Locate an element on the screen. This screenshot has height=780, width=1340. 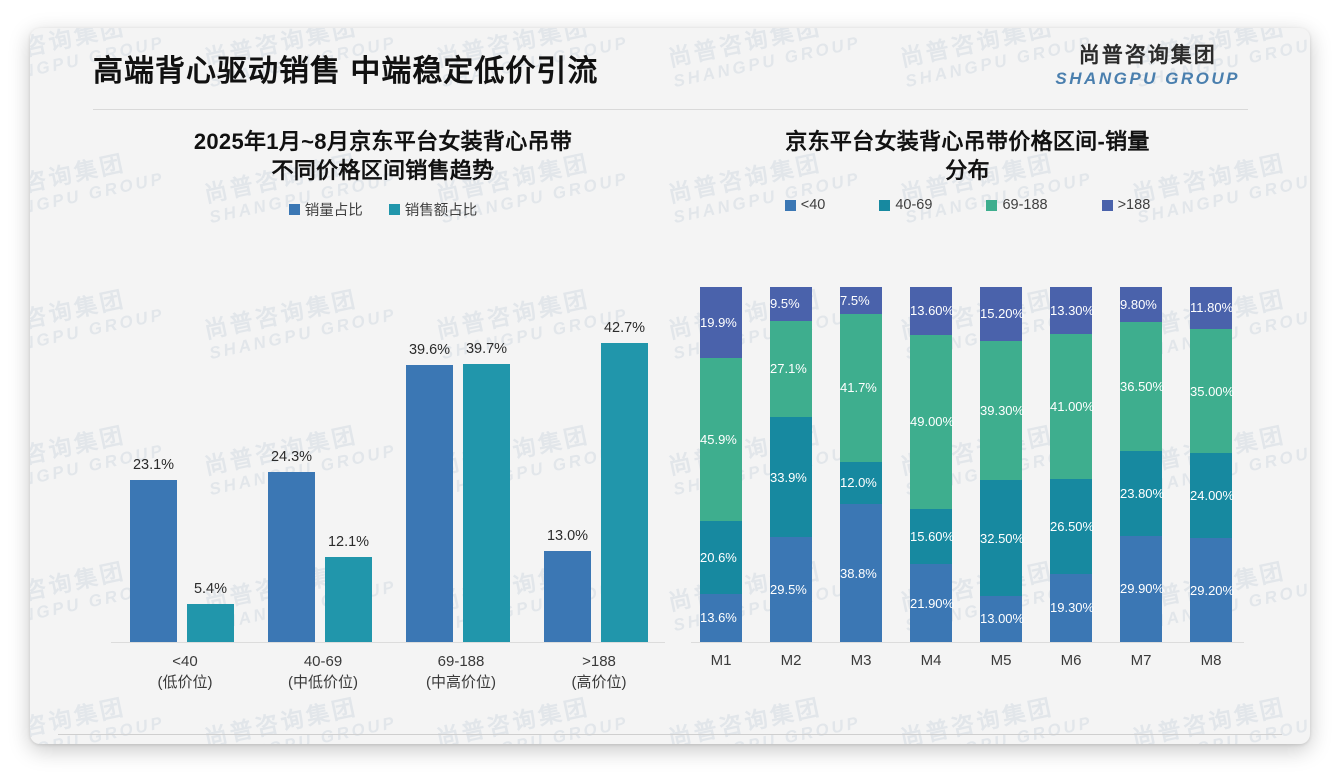
stack-segment-label: 11.80% is located at coordinates (1212, 308).